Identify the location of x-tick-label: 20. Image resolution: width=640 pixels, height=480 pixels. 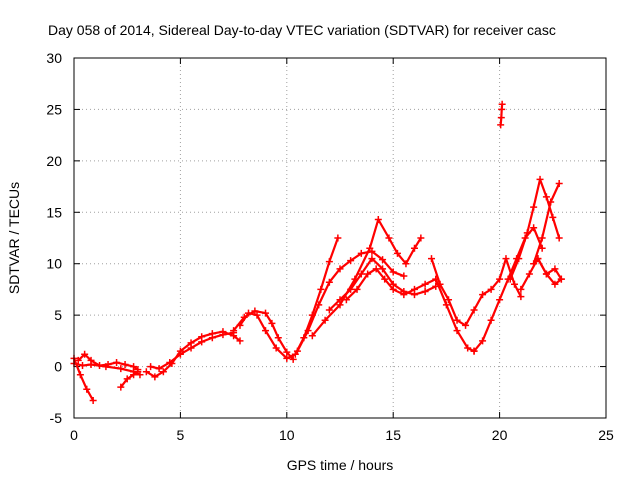
(500, 435).